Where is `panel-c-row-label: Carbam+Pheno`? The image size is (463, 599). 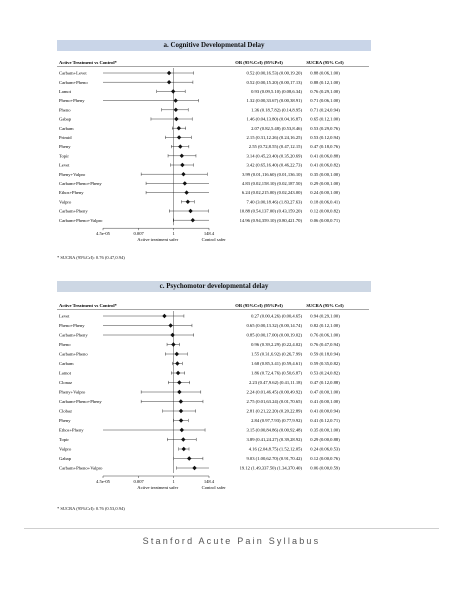
panel-c-row-label: Carbam+Pheno is located at coordinates (73, 354).